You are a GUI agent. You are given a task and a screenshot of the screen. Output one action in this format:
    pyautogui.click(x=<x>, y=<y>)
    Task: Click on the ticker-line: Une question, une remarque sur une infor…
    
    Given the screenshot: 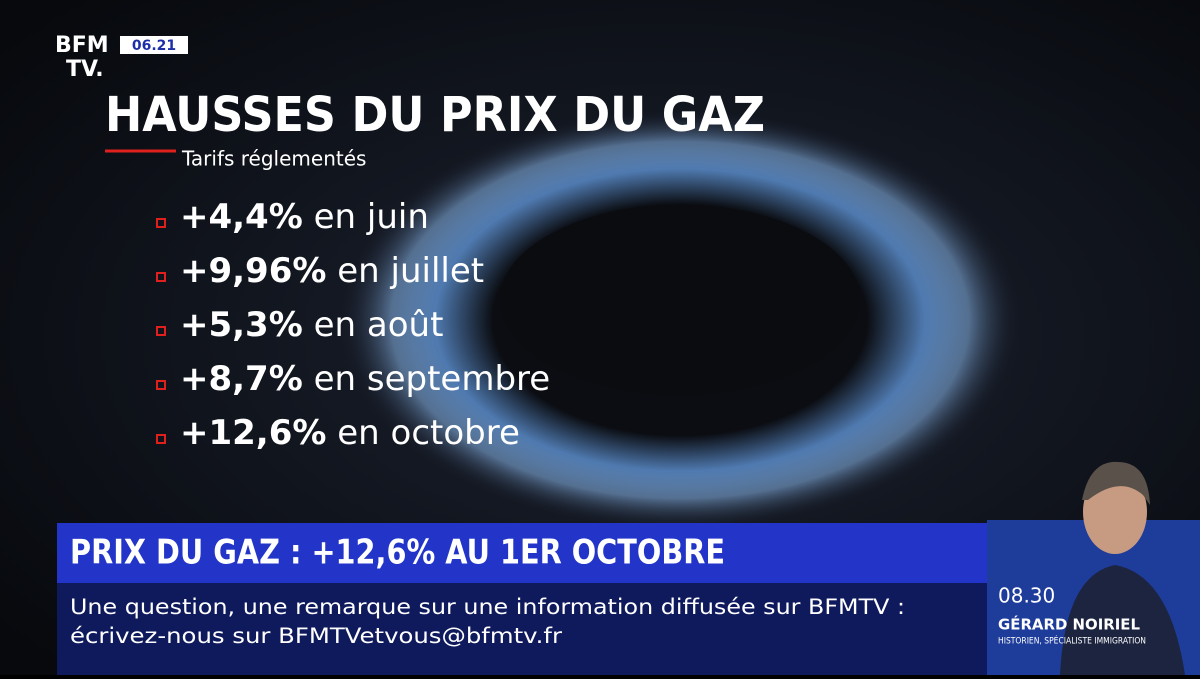 What is the action you would take?
    pyautogui.click(x=487, y=607)
    